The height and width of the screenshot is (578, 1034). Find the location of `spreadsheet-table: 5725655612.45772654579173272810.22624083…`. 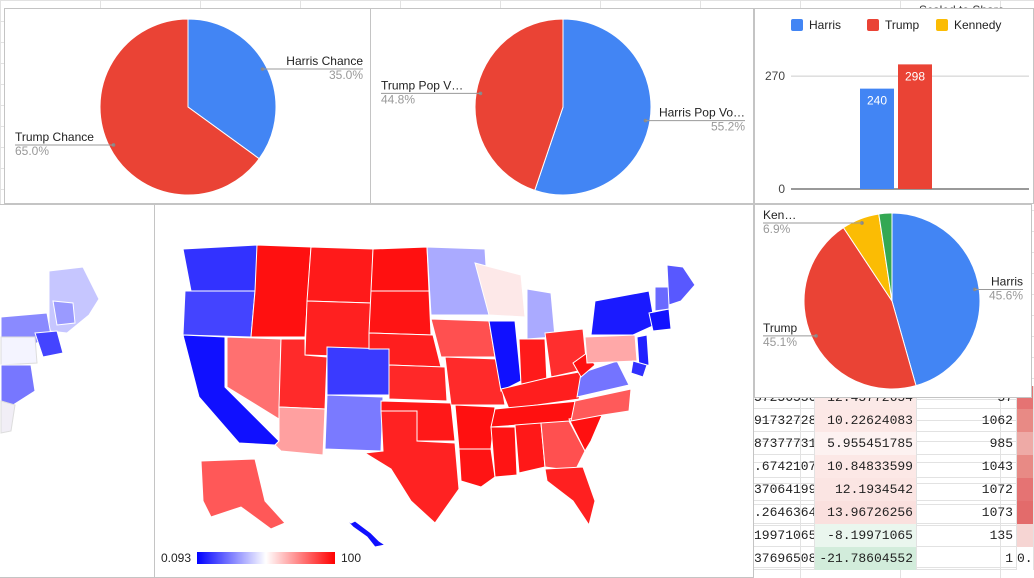

spreadsheet-table: 5725655612.45772654579173272810.22624083… is located at coordinates (894, 482).